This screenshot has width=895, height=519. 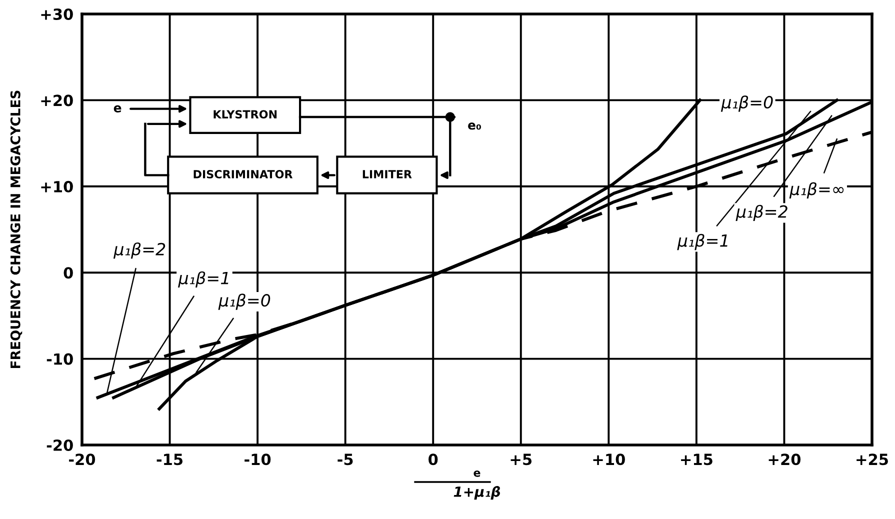 What do you see at coordinates (57, 100) in the screenshot?
I see `y-tick-label: +20` at bounding box center [57, 100].